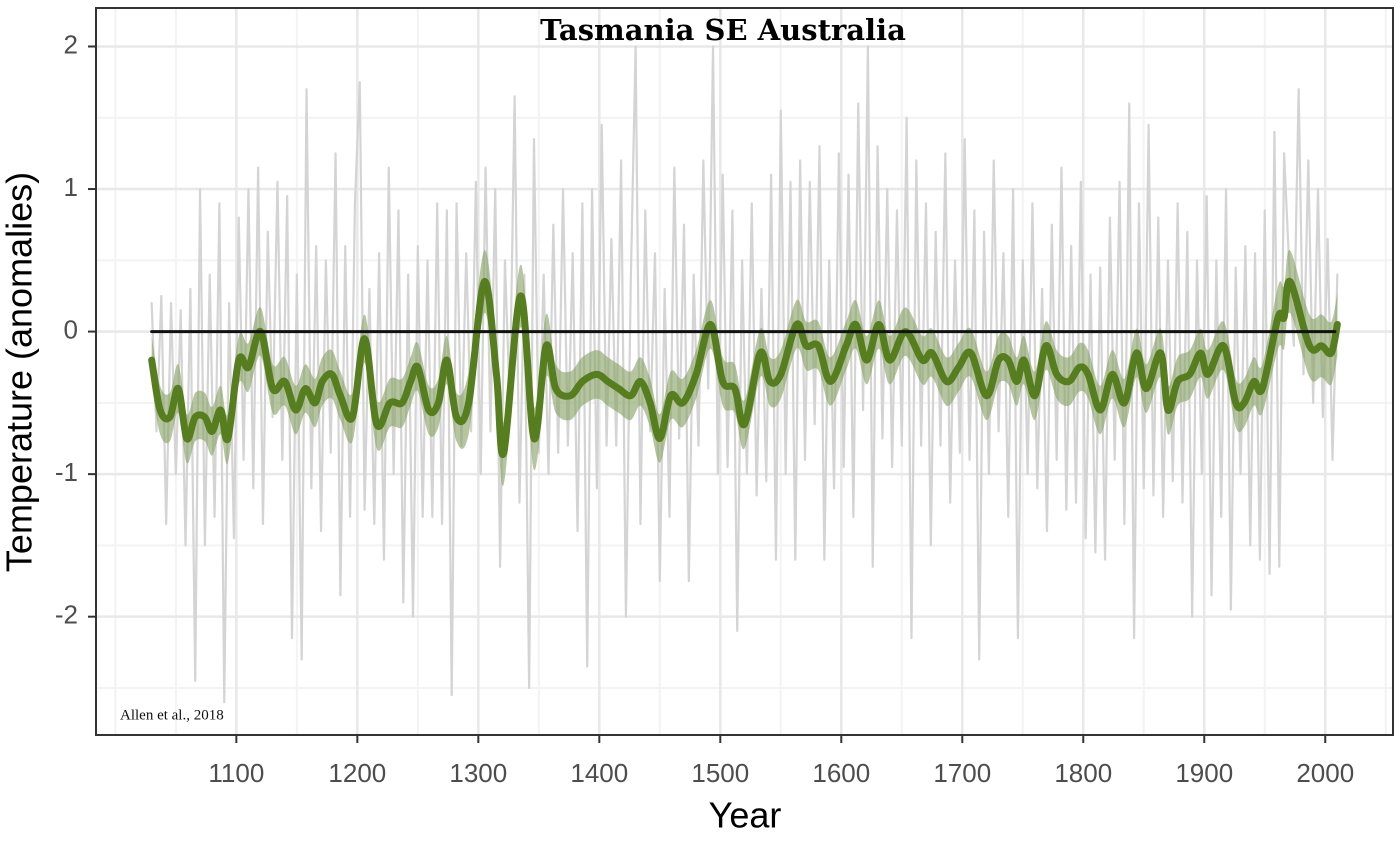 Image resolution: width=1400 pixels, height=851 pixels. Describe the element at coordinates (66, 615) in the screenshot. I see `y-tick-label: -2` at that location.